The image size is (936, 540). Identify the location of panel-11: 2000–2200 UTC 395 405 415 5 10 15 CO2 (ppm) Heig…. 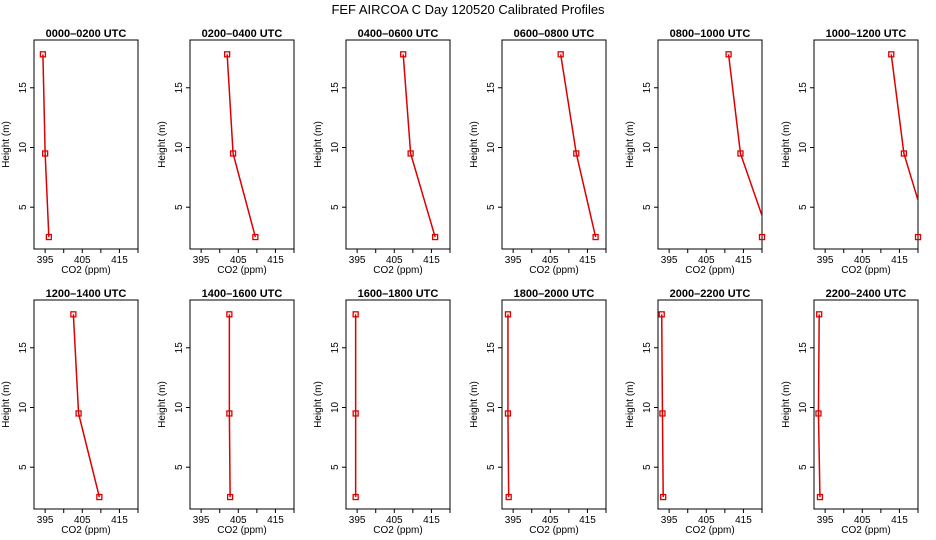
(694, 412).